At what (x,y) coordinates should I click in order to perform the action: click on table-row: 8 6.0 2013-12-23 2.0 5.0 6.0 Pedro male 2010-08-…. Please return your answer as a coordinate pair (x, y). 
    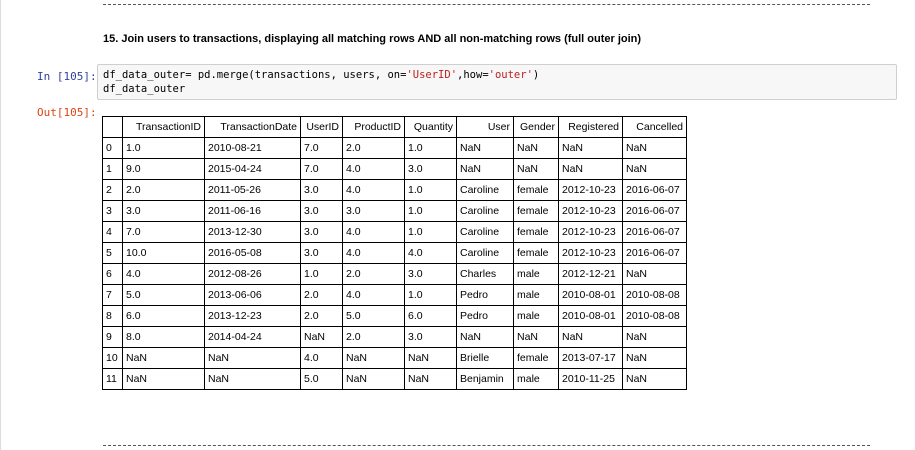
    Looking at the image, I should click on (394, 316).